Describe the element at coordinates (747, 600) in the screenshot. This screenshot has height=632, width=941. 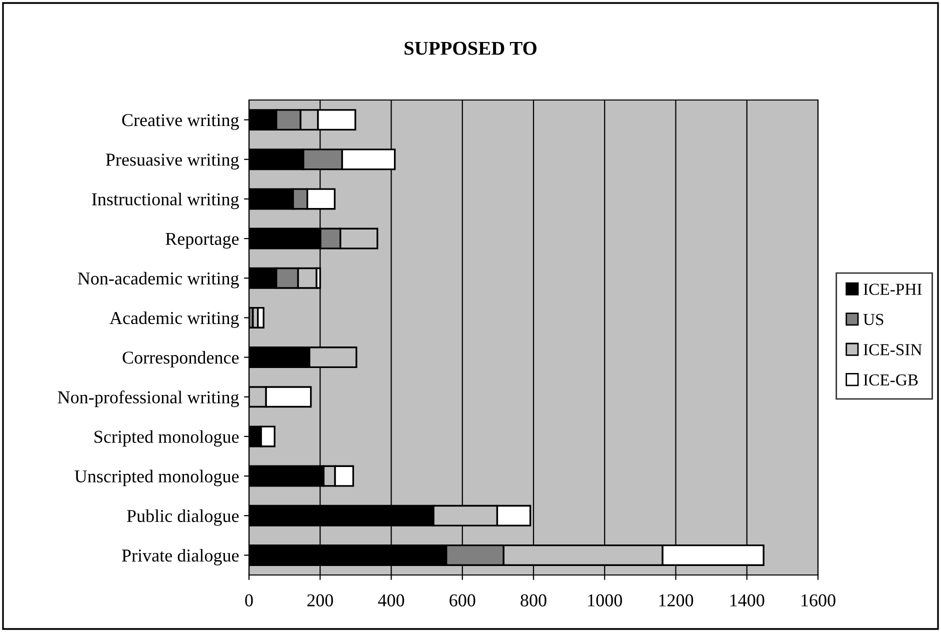
I see `x-tick-label: 1400` at that location.